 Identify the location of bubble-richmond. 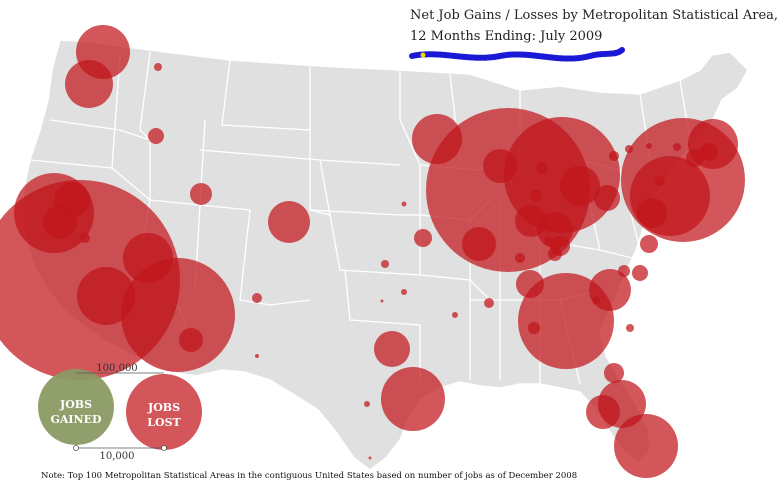
(640, 273).